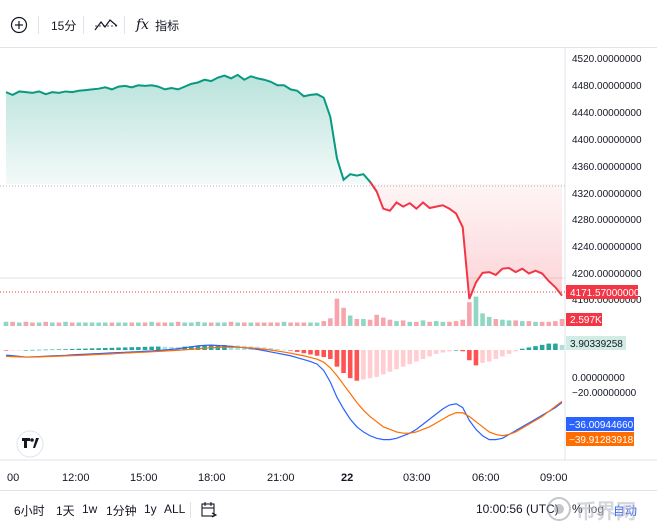 This screenshot has width=657, height=530. What do you see at coordinates (559, 509) in the screenshot?
I see `watermark-logo-icon` at bounding box center [559, 509].